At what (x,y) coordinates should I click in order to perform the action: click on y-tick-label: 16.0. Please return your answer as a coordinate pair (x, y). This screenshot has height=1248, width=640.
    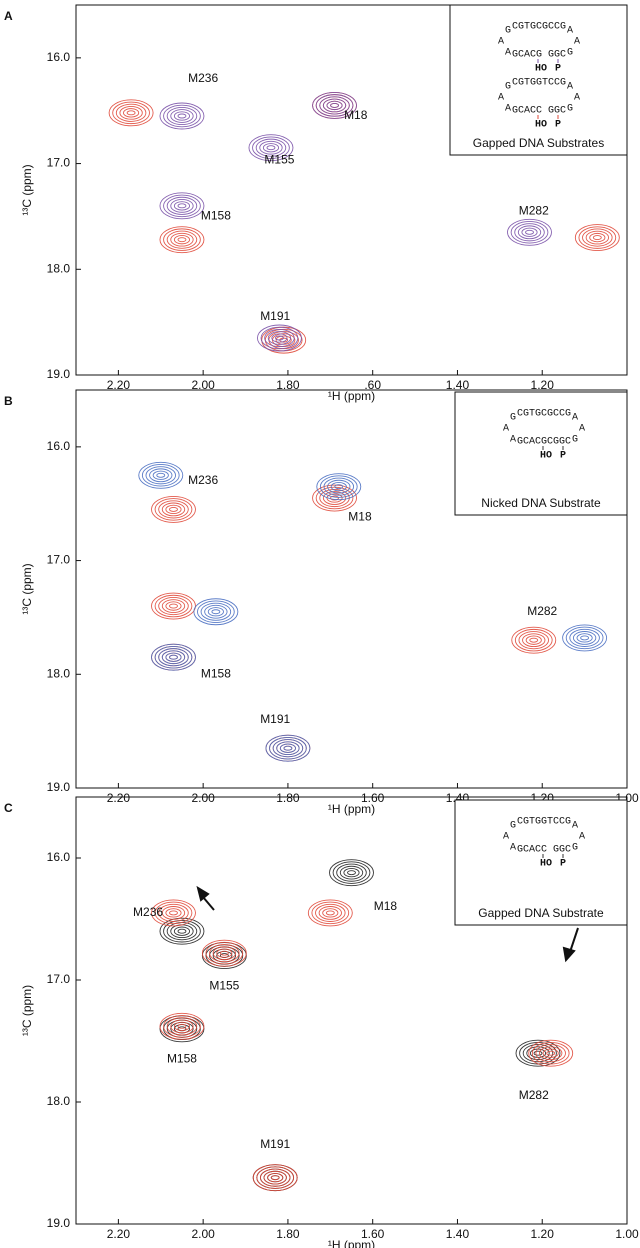
    Looking at the image, I should click on (59, 446).